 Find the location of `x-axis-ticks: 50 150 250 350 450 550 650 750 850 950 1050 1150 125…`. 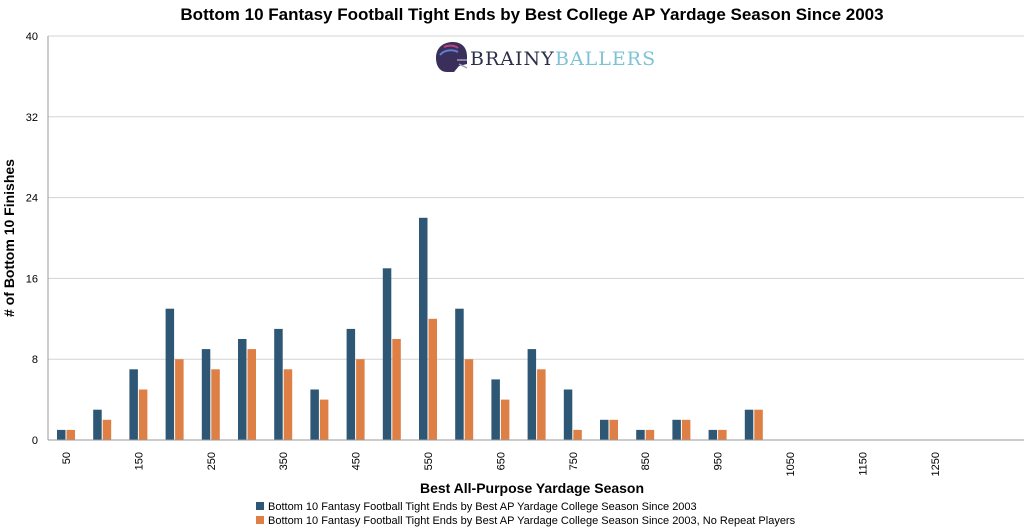

x-axis-ticks: 50 150 250 350 450 550 650 750 850 950 1050 1150 125… is located at coordinates (501, 464).